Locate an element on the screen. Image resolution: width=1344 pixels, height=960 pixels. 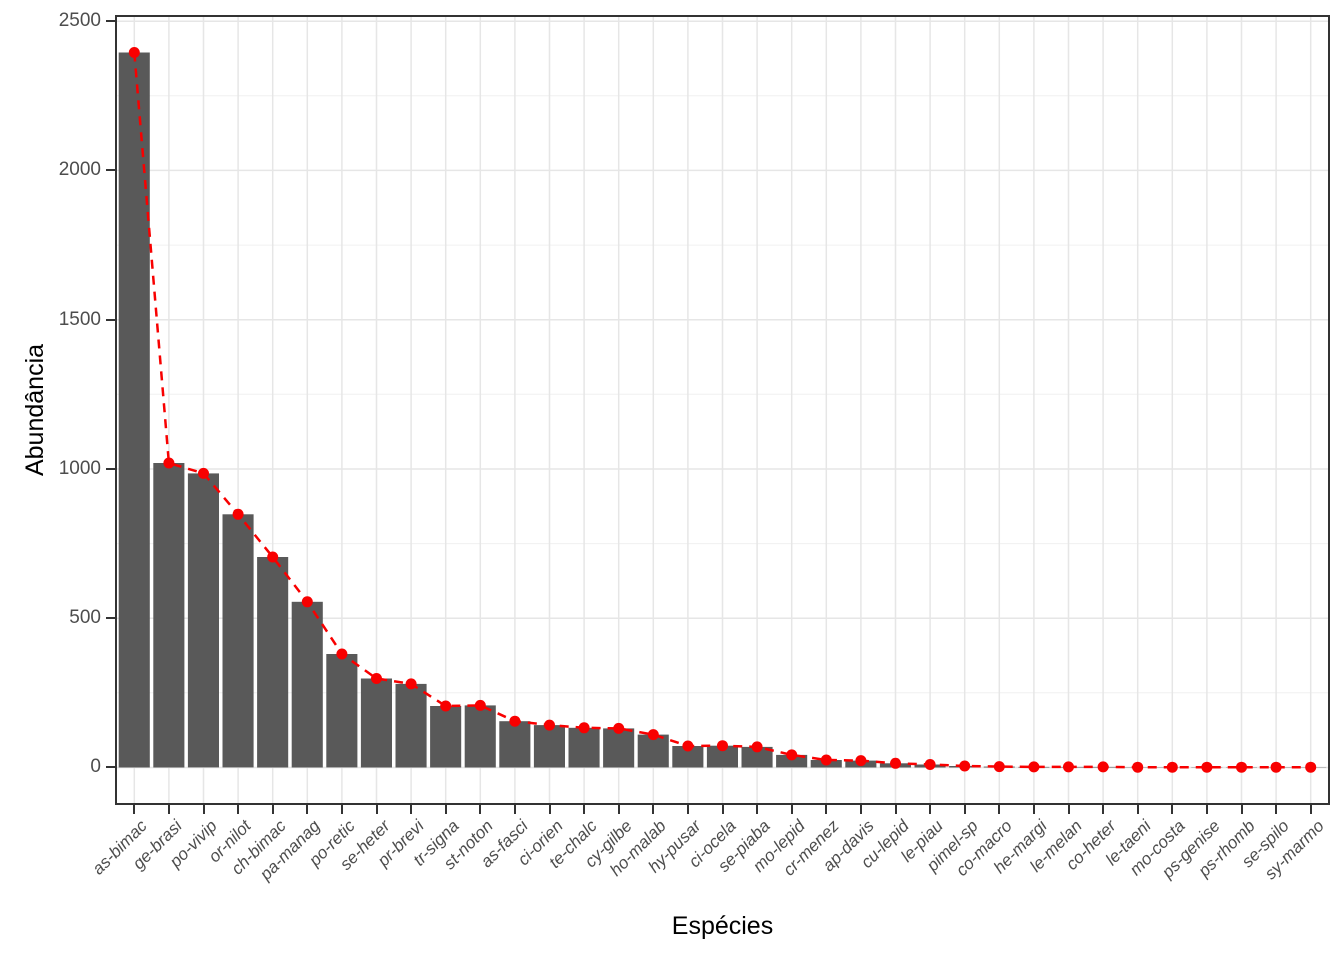
y-tick-label: 1500 is located at coordinates (79, 319).